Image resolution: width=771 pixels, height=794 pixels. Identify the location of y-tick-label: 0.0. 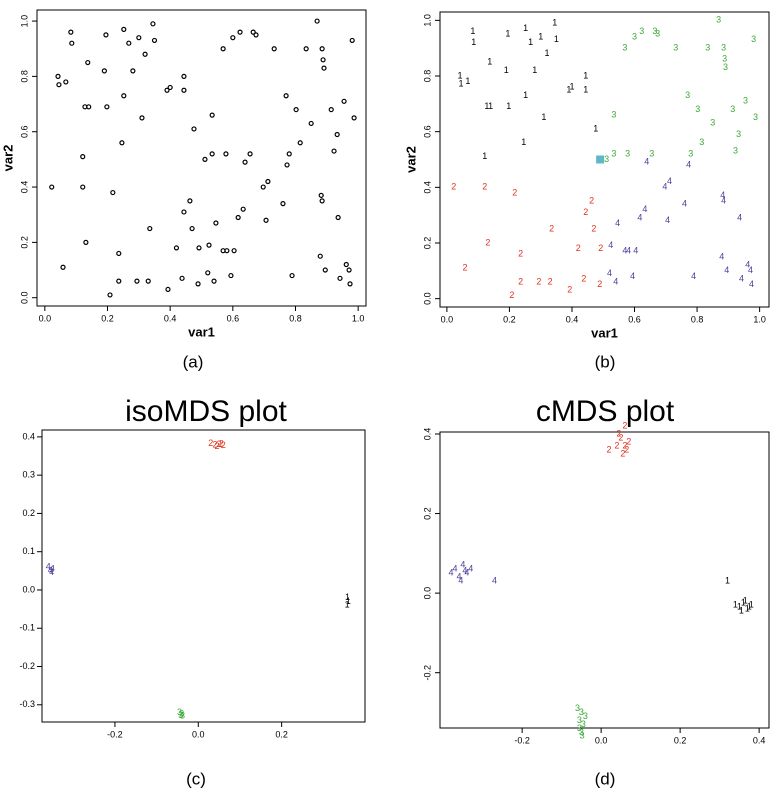
(427, 593).